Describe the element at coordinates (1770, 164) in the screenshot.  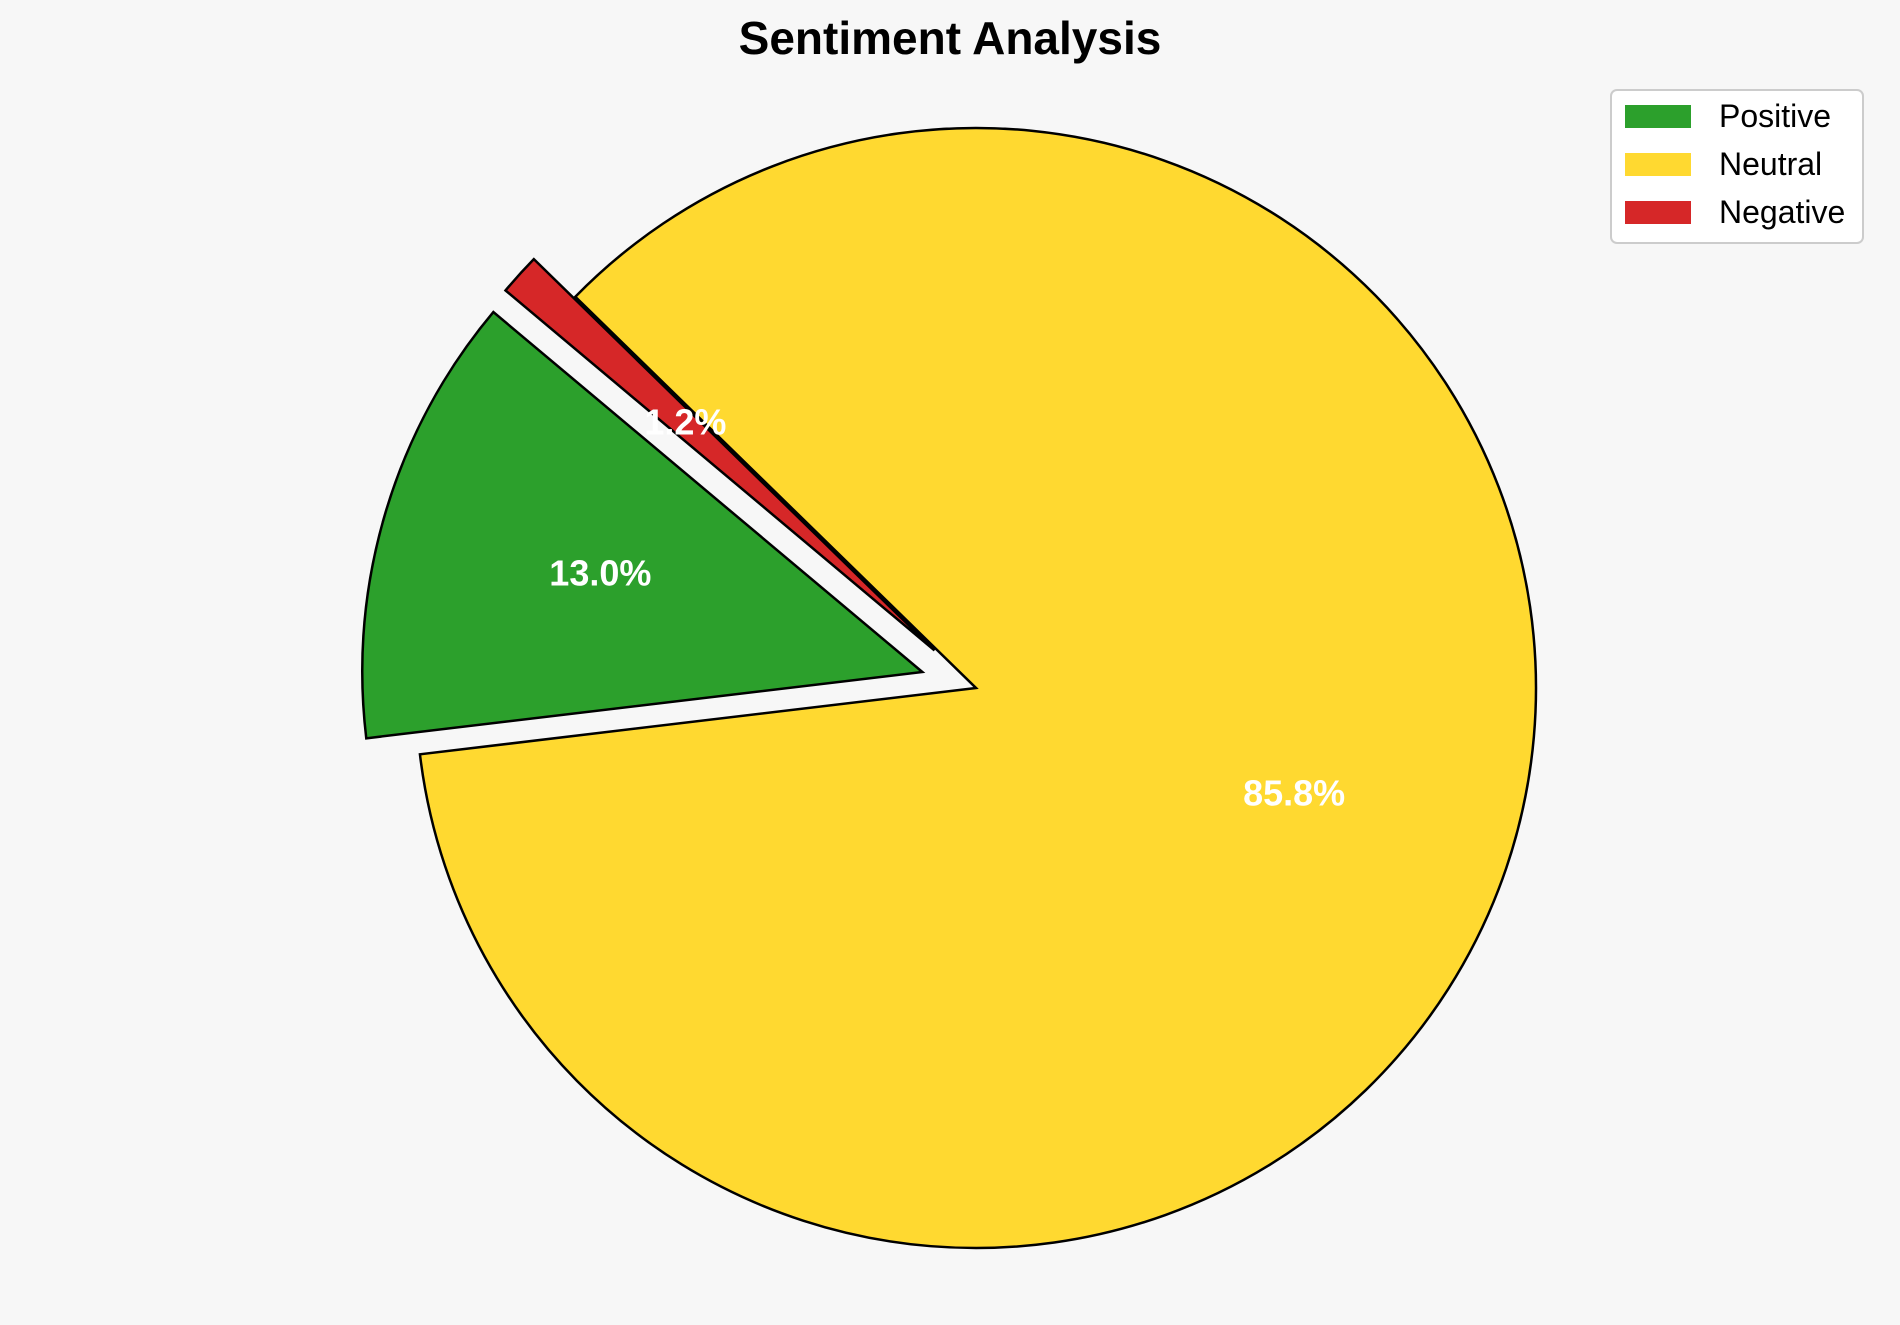
I see `legend-label-neutral: Neutral` at that location.